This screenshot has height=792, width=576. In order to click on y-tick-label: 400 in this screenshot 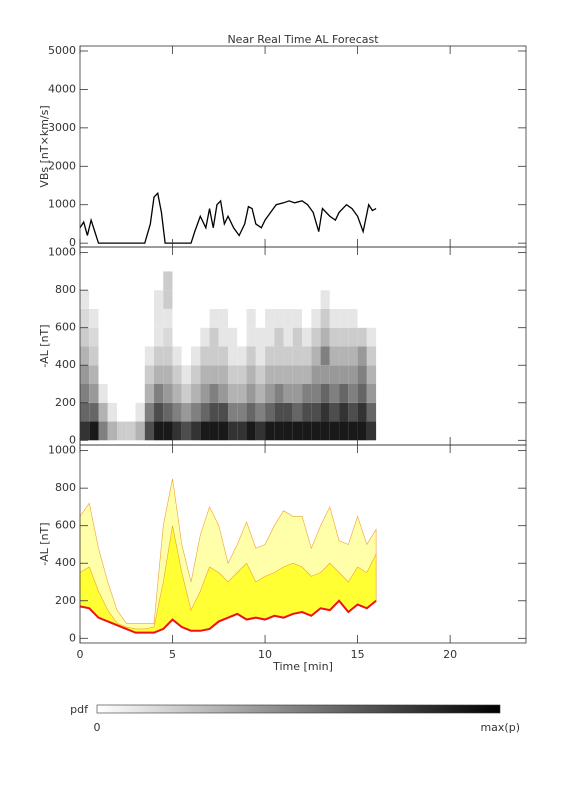, I will do `click(65, 364)`.